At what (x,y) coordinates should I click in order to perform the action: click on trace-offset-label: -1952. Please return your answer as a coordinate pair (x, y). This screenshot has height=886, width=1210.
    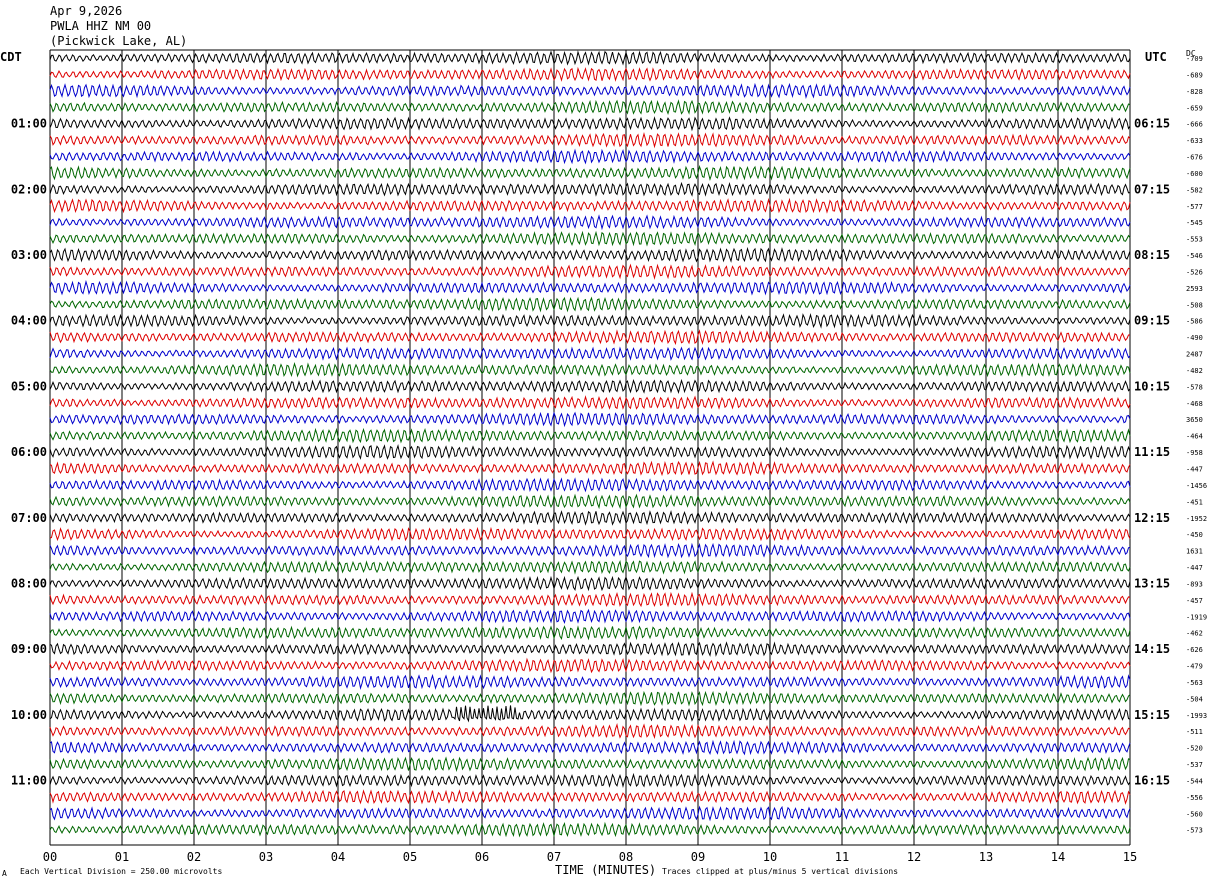
    Looking at the image, I should click on (1196, 519).